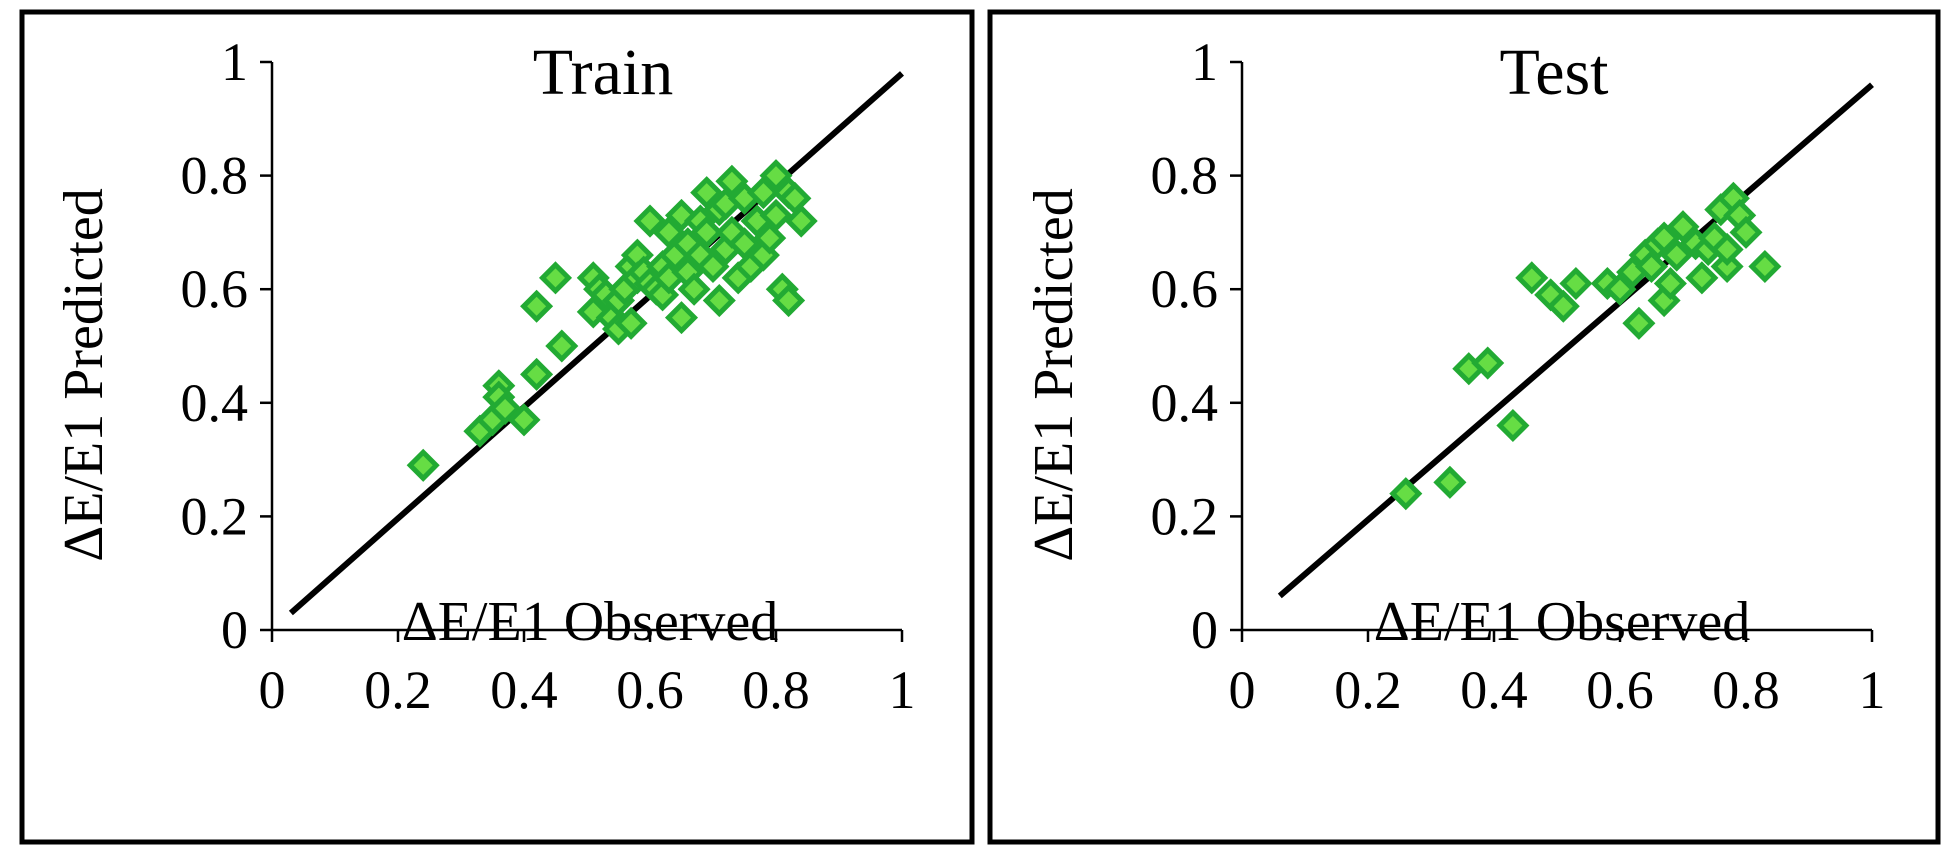 This screenshot has height=855, width=1958. What do you see at coordinates (227, 346) in the screenshot?
I see `train-y-axis: 0 0.2 0.4 0.6 0.8 1` at bounding box center [227, 346].